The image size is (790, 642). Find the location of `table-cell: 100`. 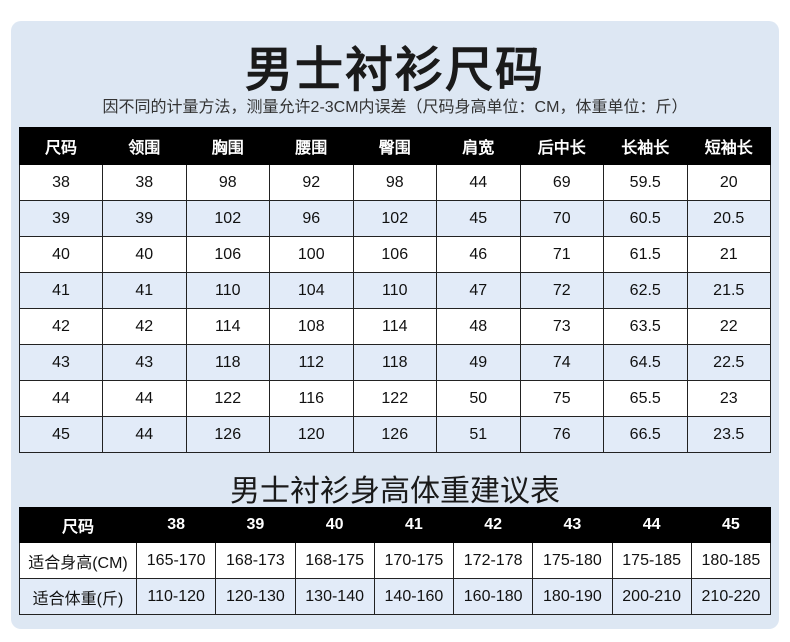

table-cell: 100 is located at coordinates (311, 254).